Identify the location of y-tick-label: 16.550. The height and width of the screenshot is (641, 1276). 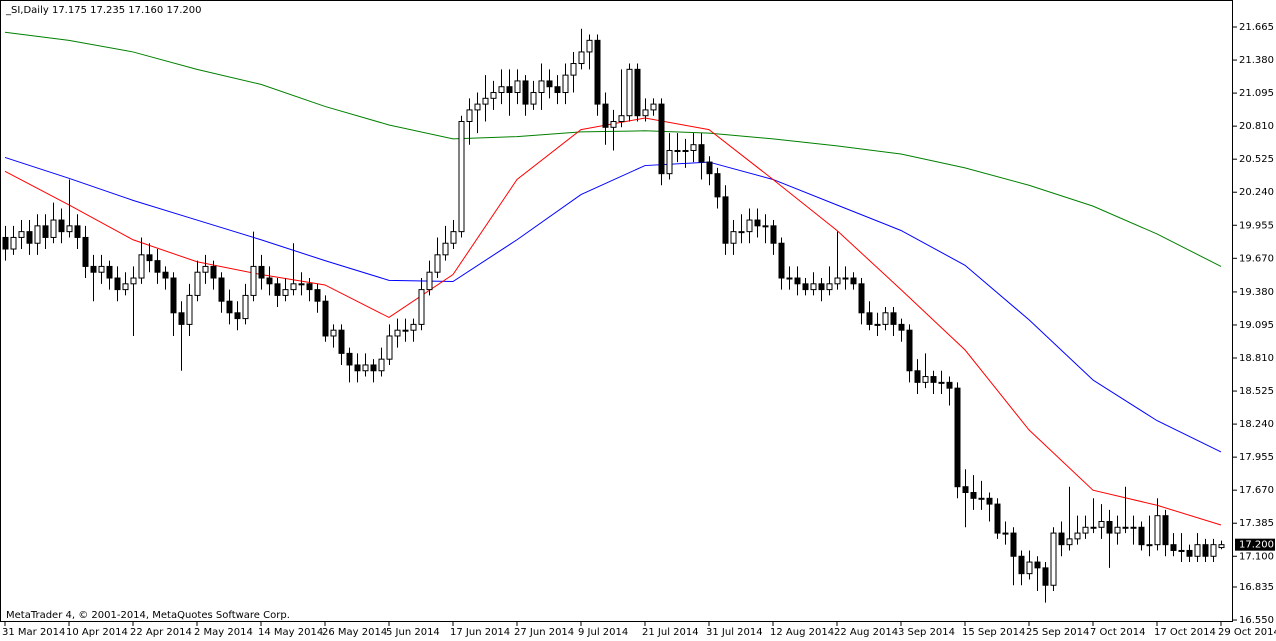
(1256, 620).